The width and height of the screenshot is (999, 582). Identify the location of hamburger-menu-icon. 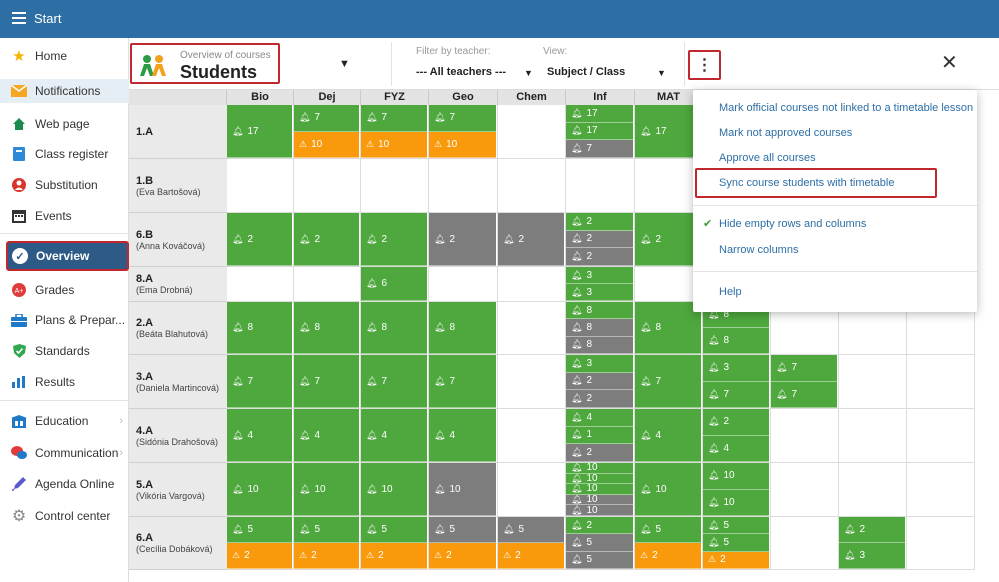
(19, 18).